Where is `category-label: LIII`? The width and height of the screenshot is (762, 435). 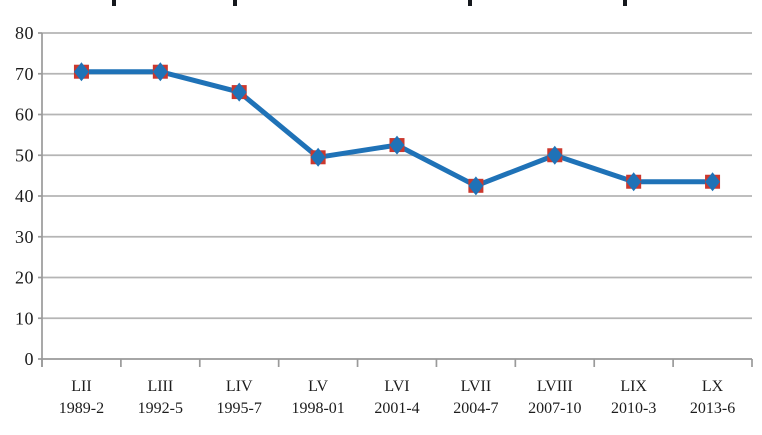 category-label: LIII is located at coordinates (160, 386).